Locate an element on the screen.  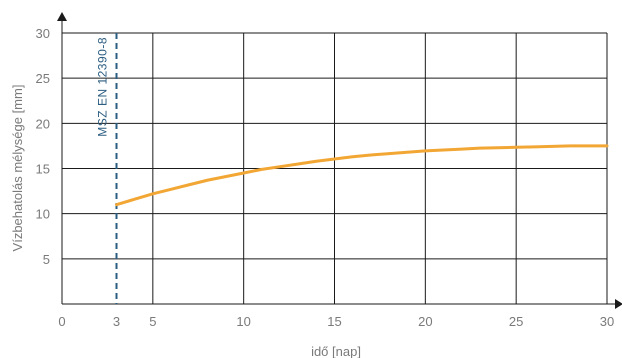
x-tick-label-0: 0 is located at coordinates (61, 321).